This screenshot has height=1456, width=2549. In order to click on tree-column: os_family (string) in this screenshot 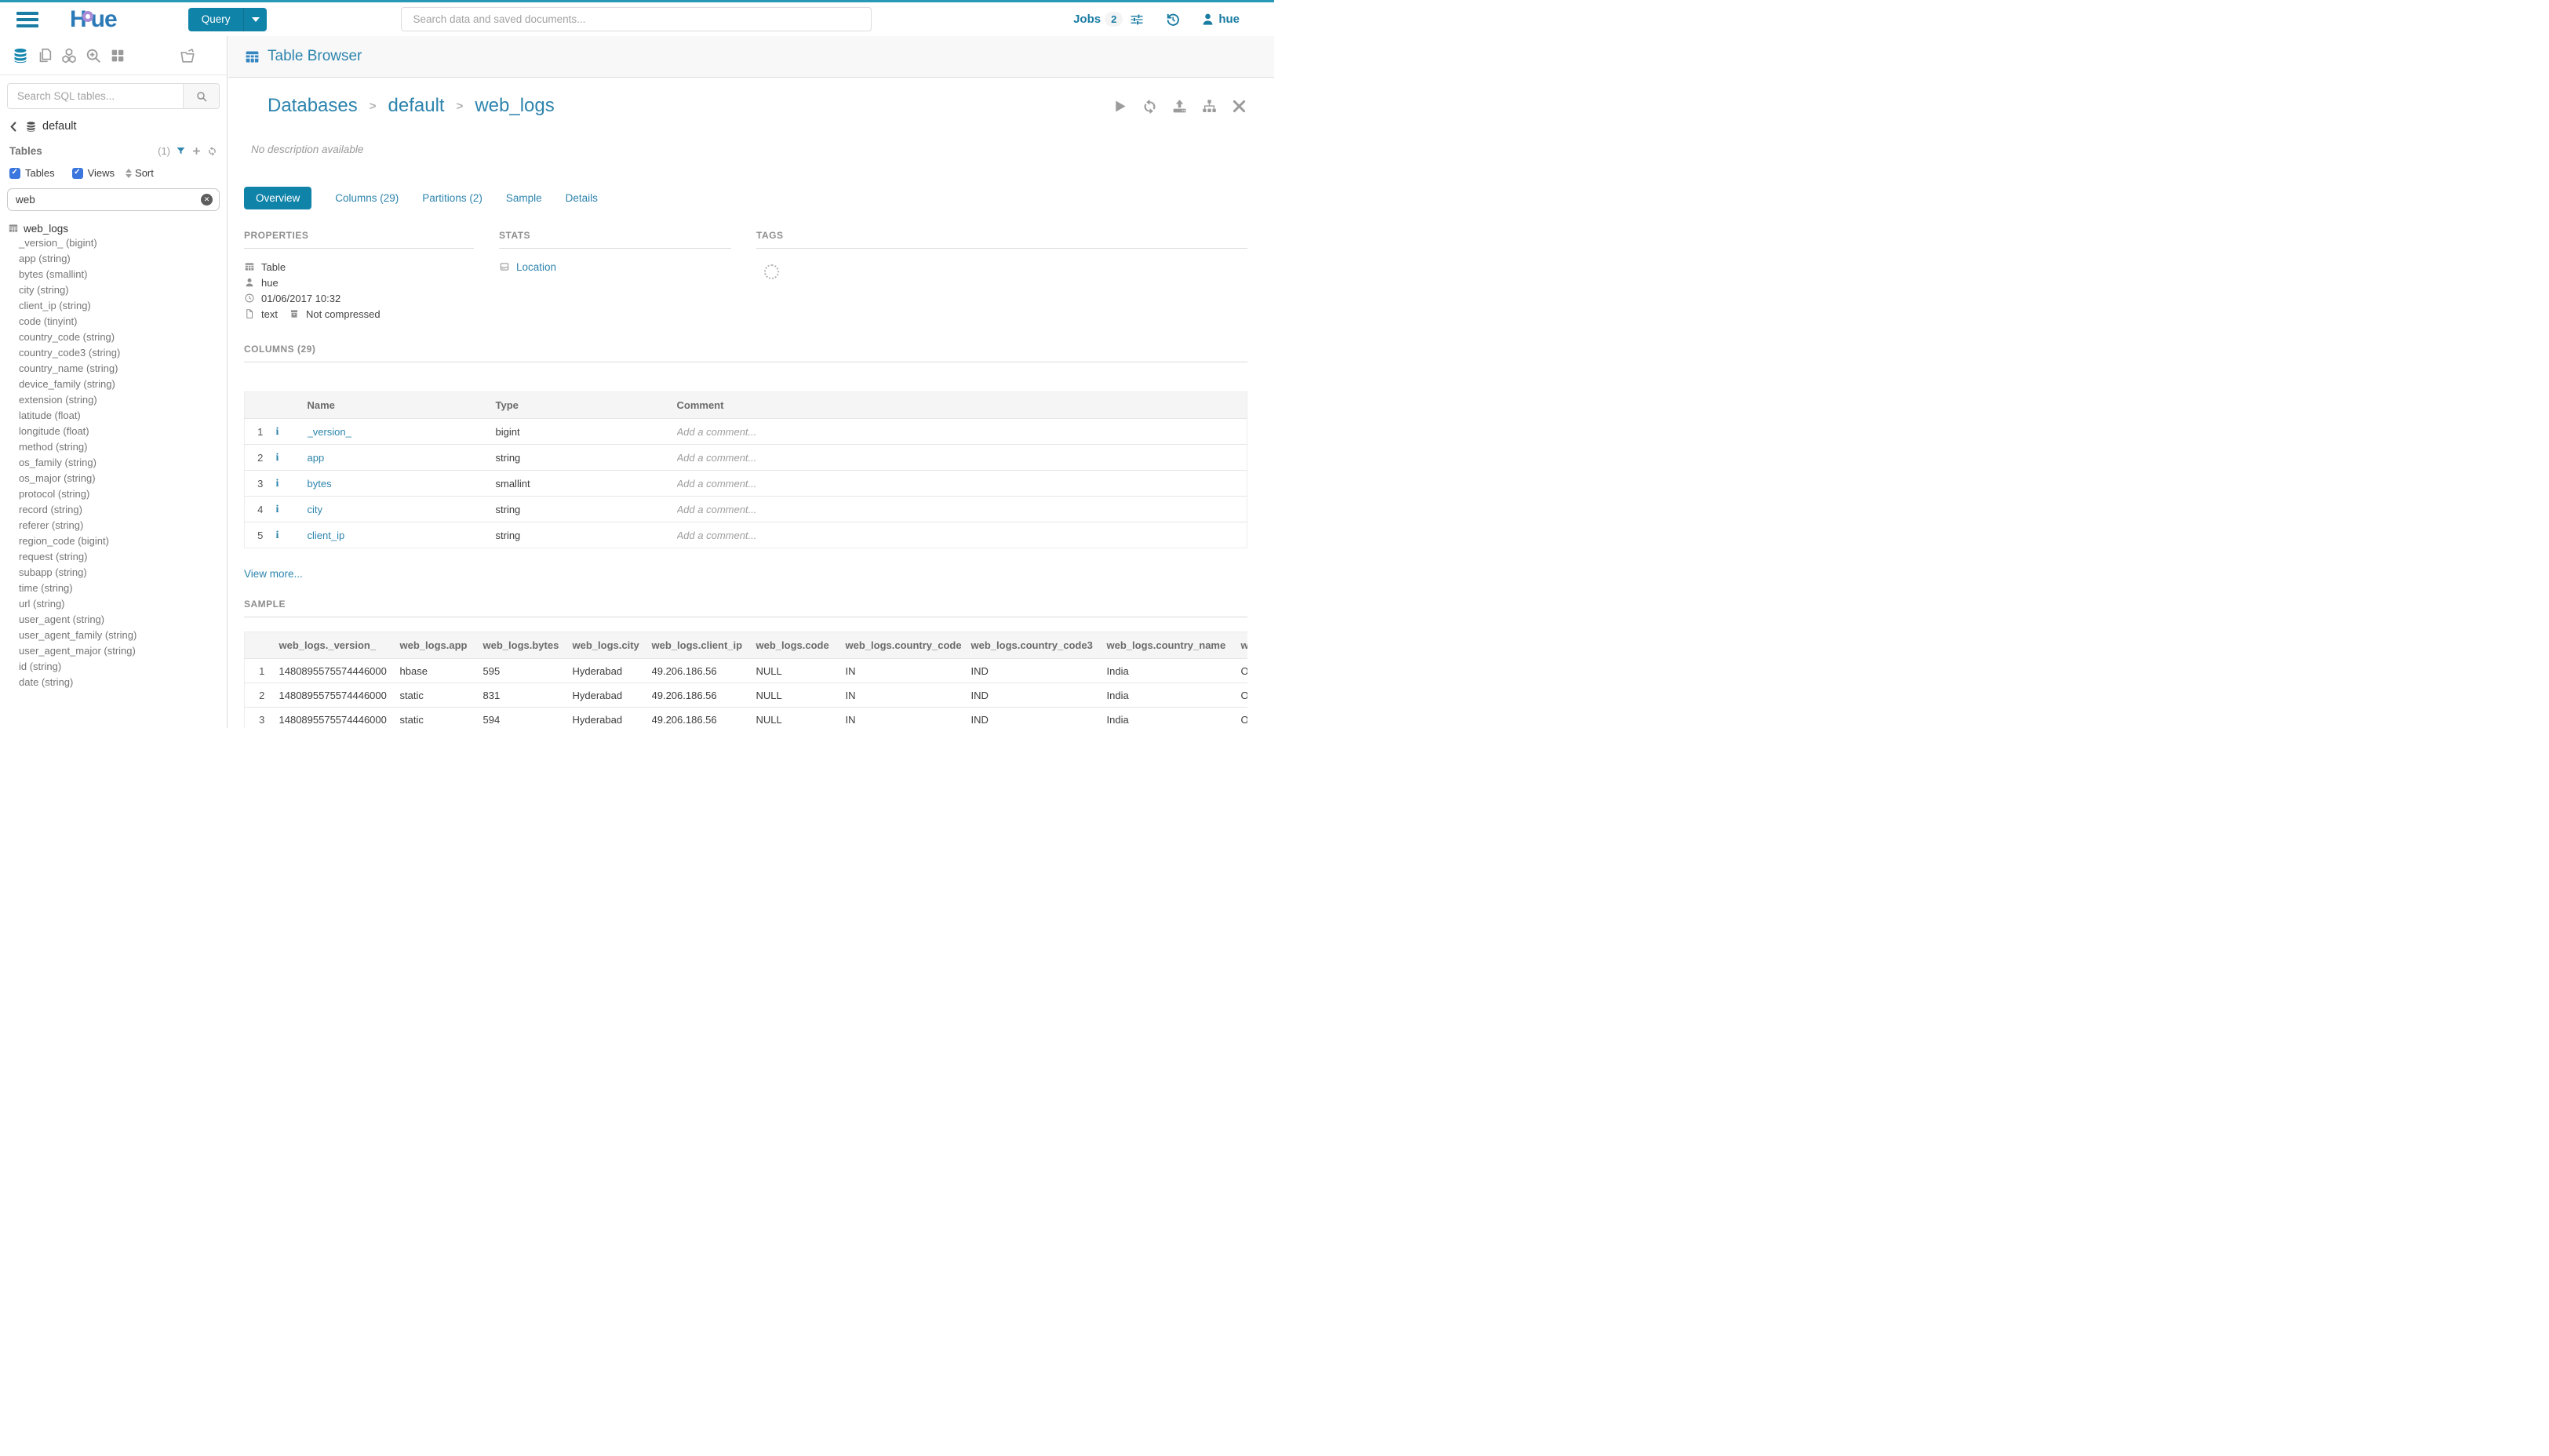, I will do `click(57, 462)`.